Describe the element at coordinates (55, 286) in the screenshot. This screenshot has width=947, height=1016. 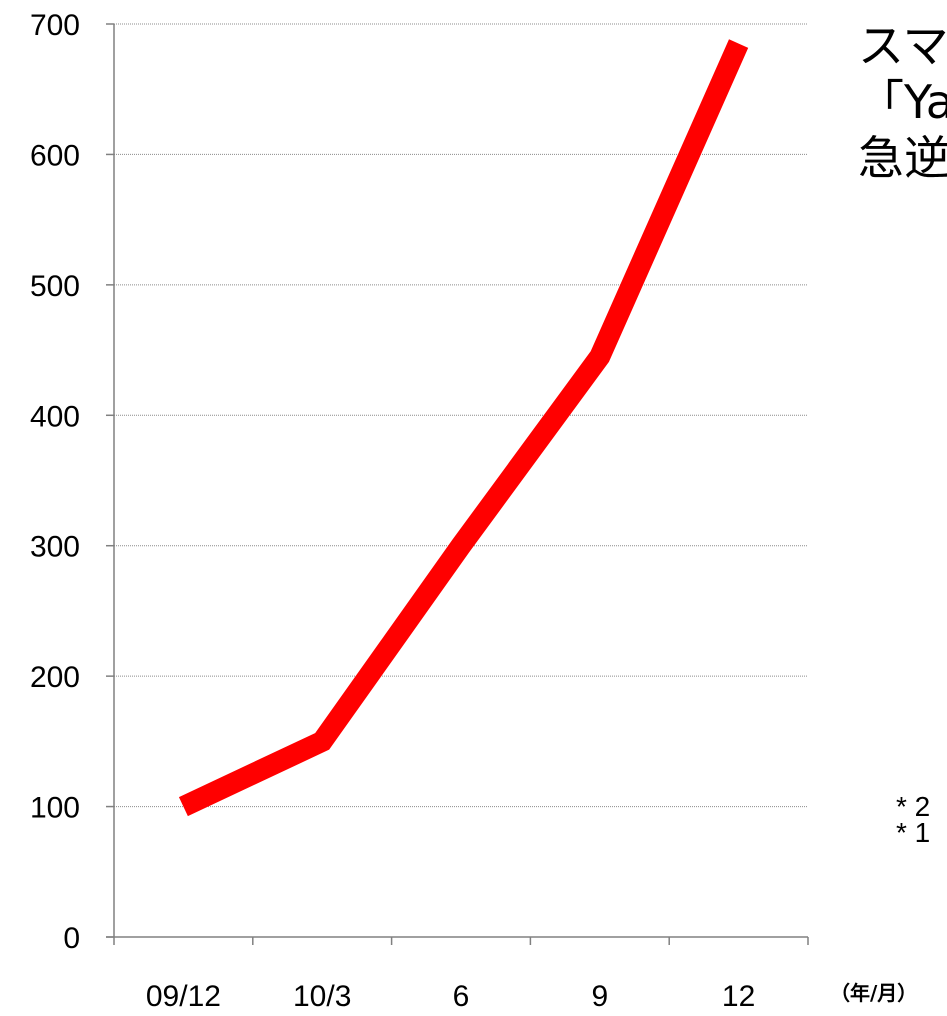
I see `y-tick-label-500: 500` at that location.